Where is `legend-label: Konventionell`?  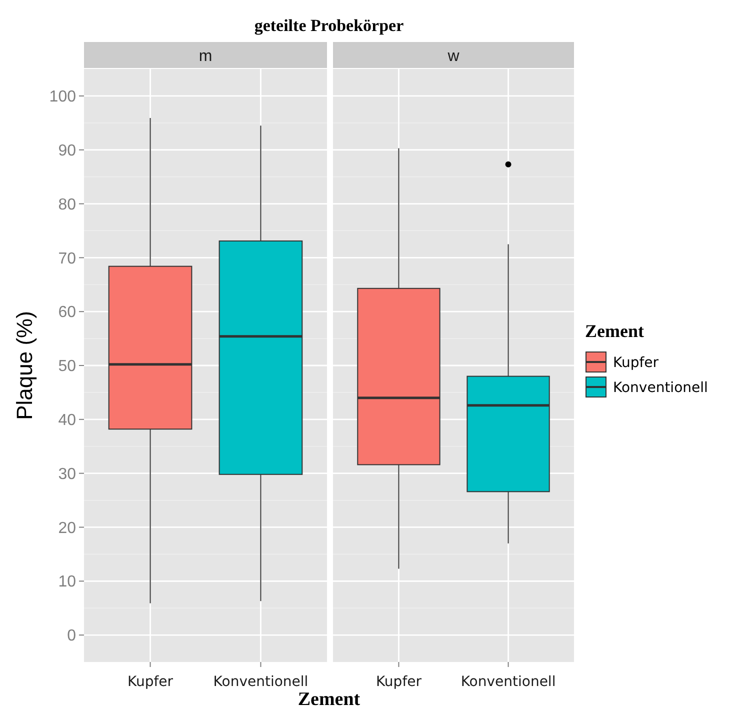
legend-label: Konventionell is located at coordinates (660, 388).